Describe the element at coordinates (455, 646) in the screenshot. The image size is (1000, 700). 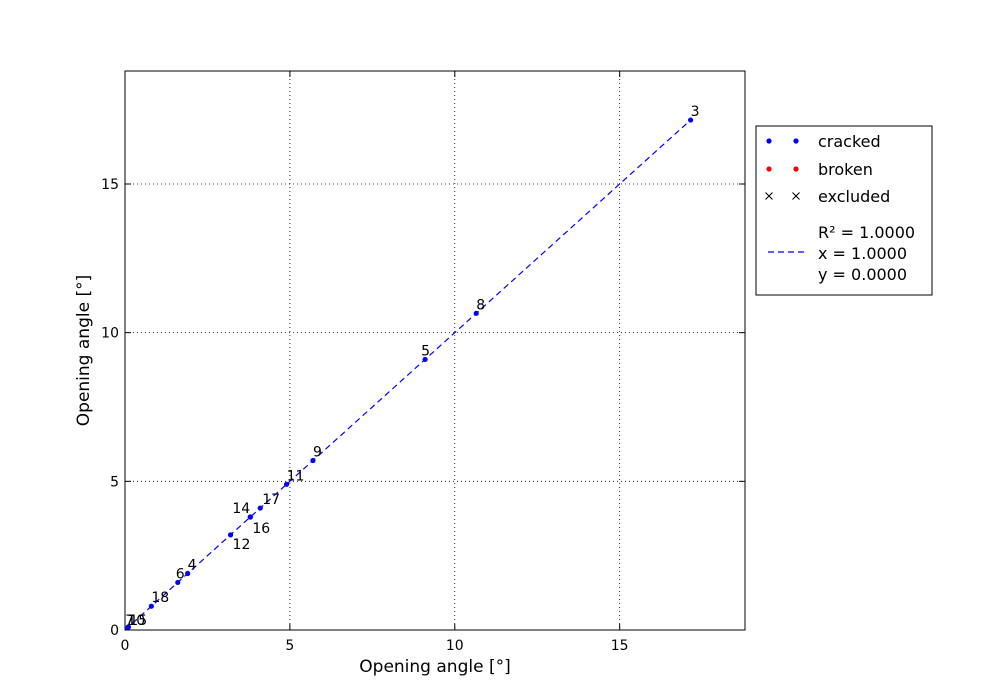
I see `x-tick-label: 10` at that location.